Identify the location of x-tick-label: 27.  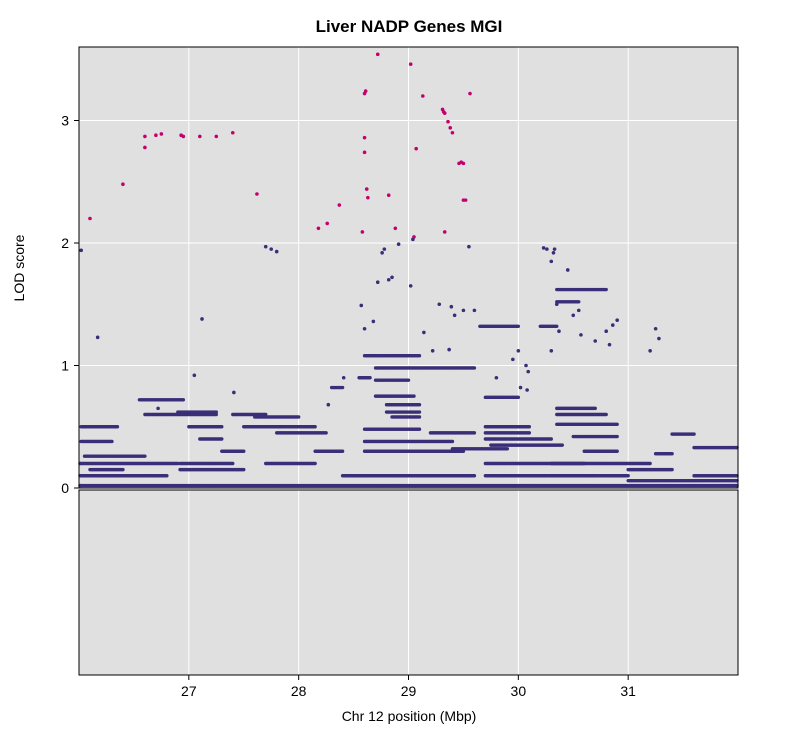
(189, 691).